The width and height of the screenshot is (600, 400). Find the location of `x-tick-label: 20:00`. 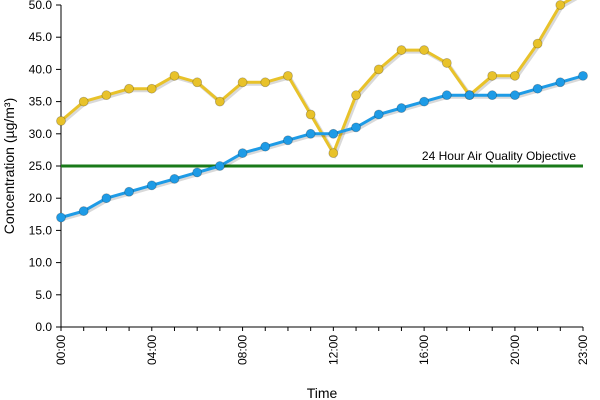

x-tick-label: 20:00 is located at coordinates (515, 350).